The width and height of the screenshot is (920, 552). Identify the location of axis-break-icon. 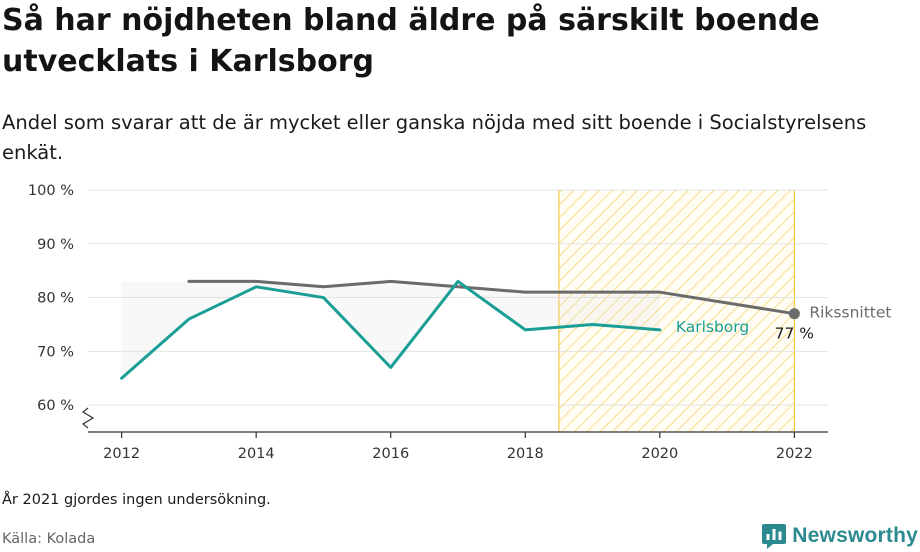
(88, 418).